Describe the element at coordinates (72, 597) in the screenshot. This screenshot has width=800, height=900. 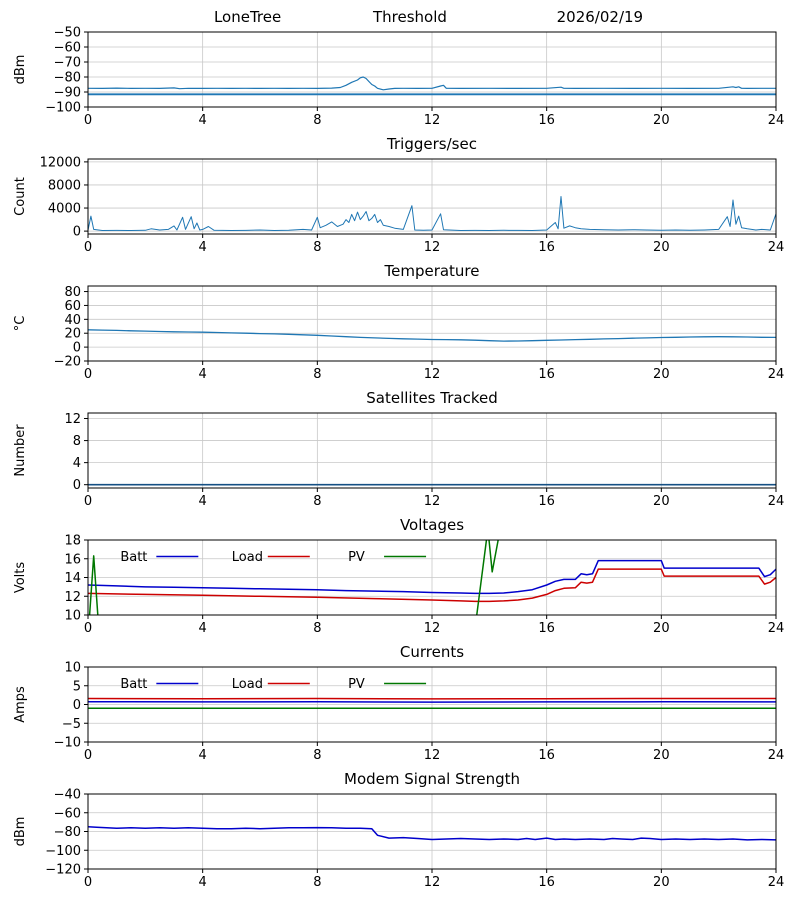
I see `y-tick-label: 12` at that location.